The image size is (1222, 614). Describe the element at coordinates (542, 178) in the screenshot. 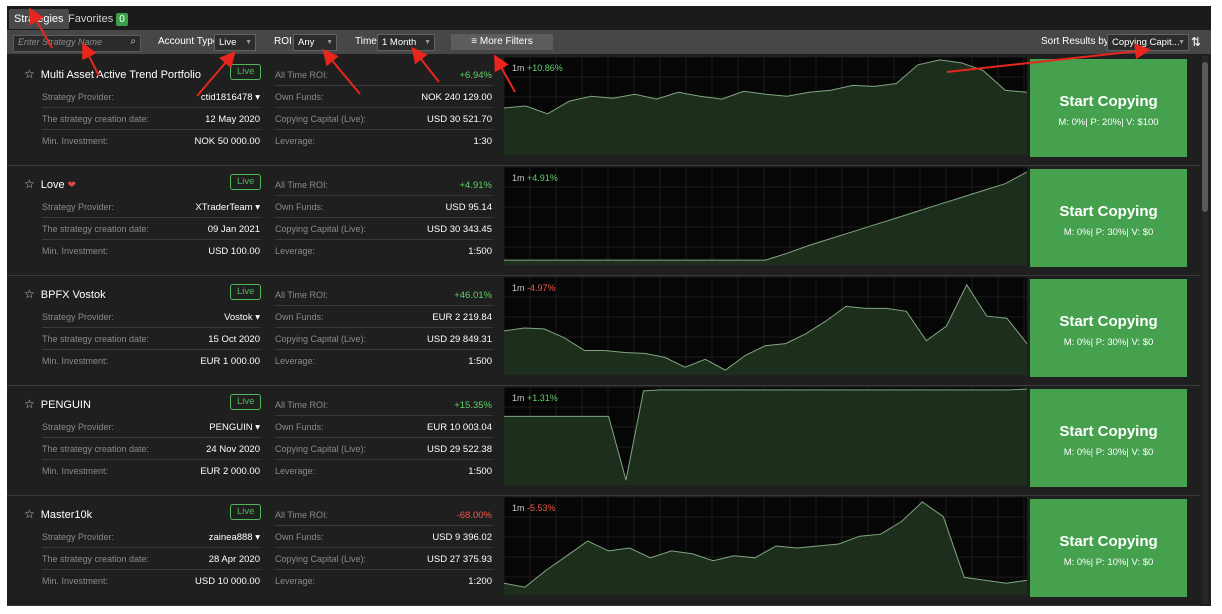

I see `chart-change: +4.91%` at that location.